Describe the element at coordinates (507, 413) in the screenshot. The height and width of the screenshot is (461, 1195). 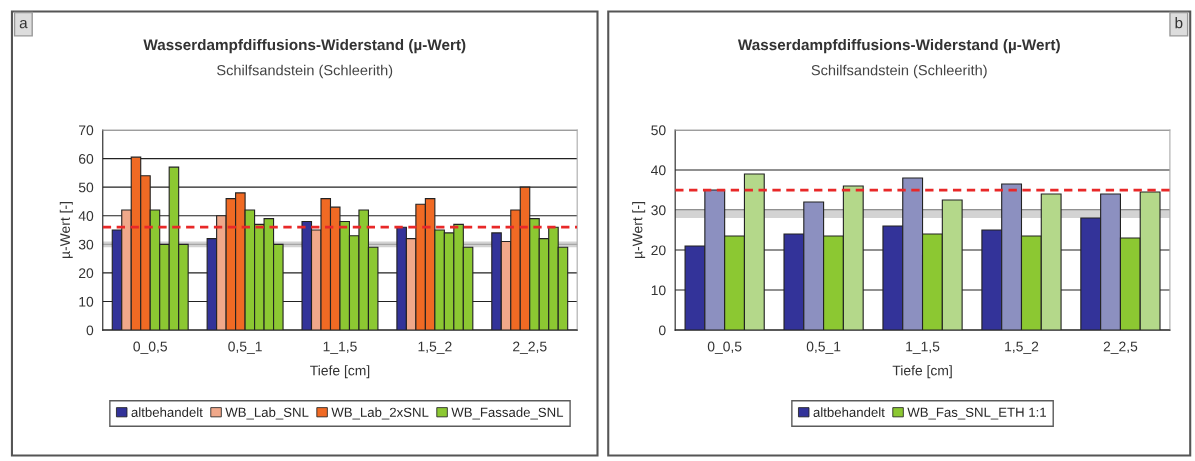
I see `legend-label: WB_Fassade_SNL` at that location.